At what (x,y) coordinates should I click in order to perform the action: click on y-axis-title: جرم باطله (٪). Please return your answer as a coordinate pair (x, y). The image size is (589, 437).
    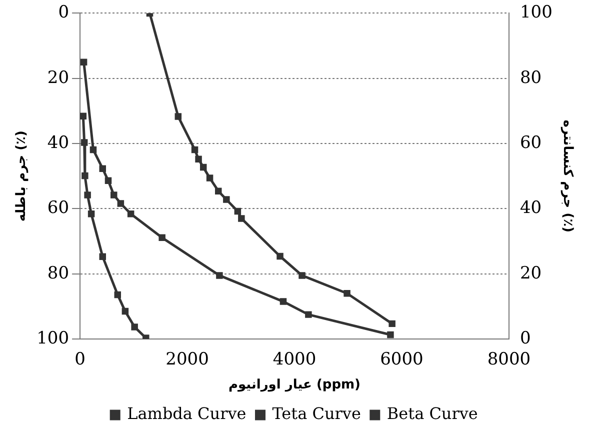
    Looking at the image, I should click on (22, 176).